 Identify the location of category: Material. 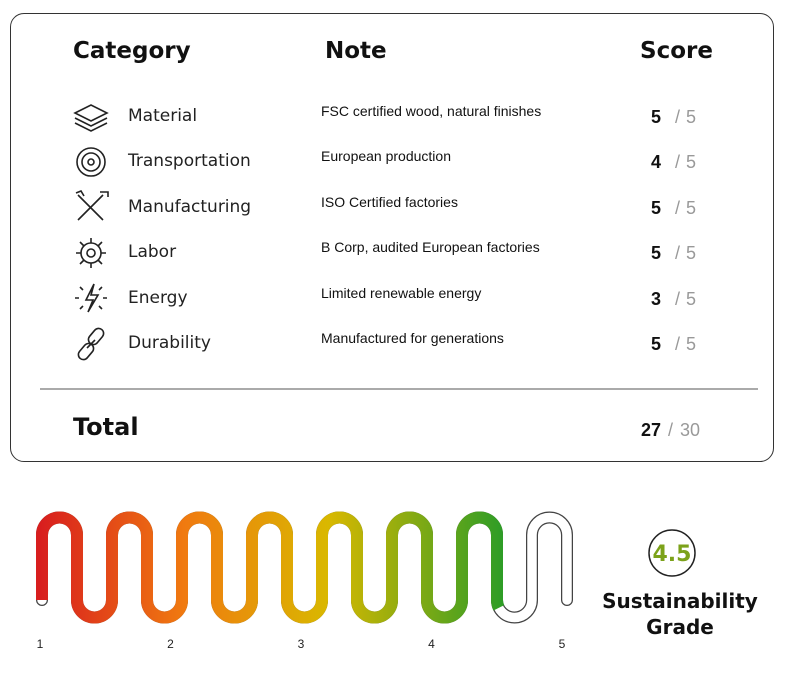
(163, 116).